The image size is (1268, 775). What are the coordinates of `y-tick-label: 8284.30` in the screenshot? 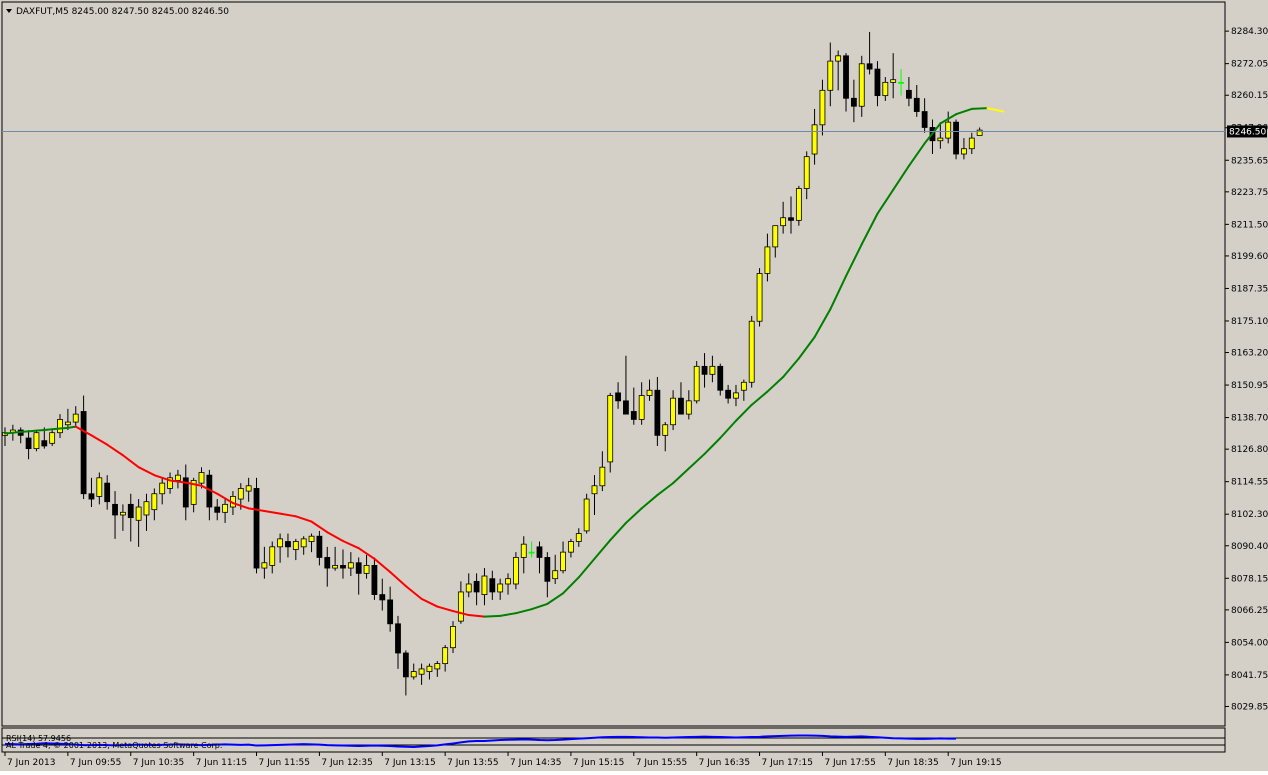 It's located at (1249, 32).